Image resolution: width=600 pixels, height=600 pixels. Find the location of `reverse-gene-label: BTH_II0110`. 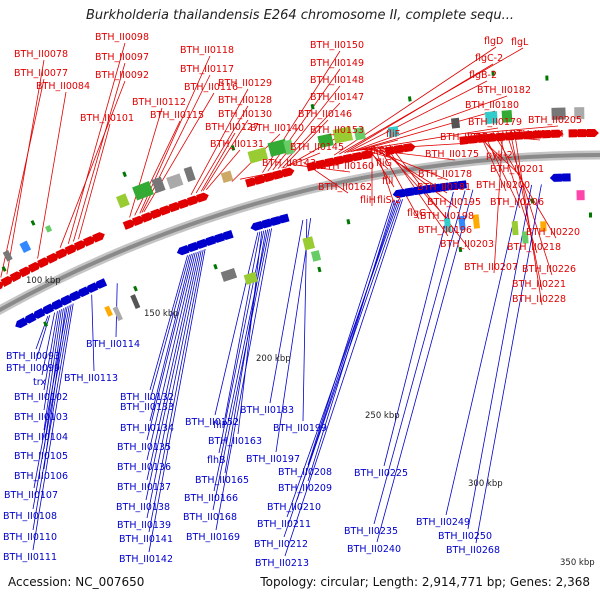

reverse-gene-label: BTH_II0110 is located at coordinates (30, 537).